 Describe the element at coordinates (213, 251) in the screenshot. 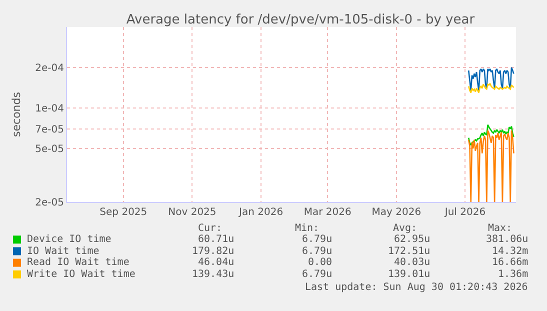

I see `text: 179.82u` at that location.